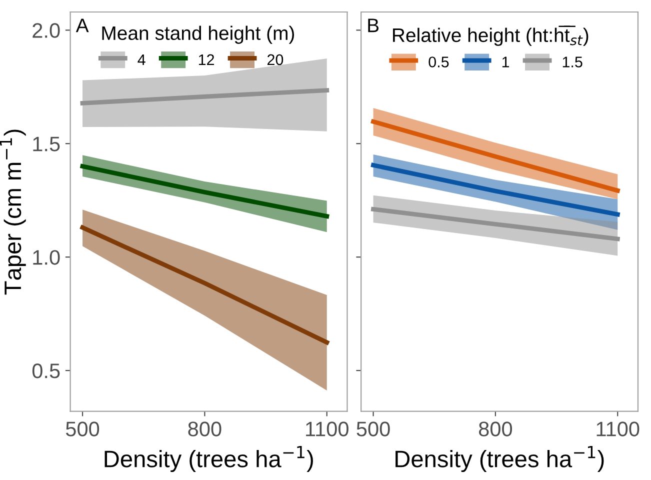 Image resolution: width=651 pixels, height=480 pixels. Describe the element at coordinates (82, 25) in the screenshot. I see `annotation: A` at that location.